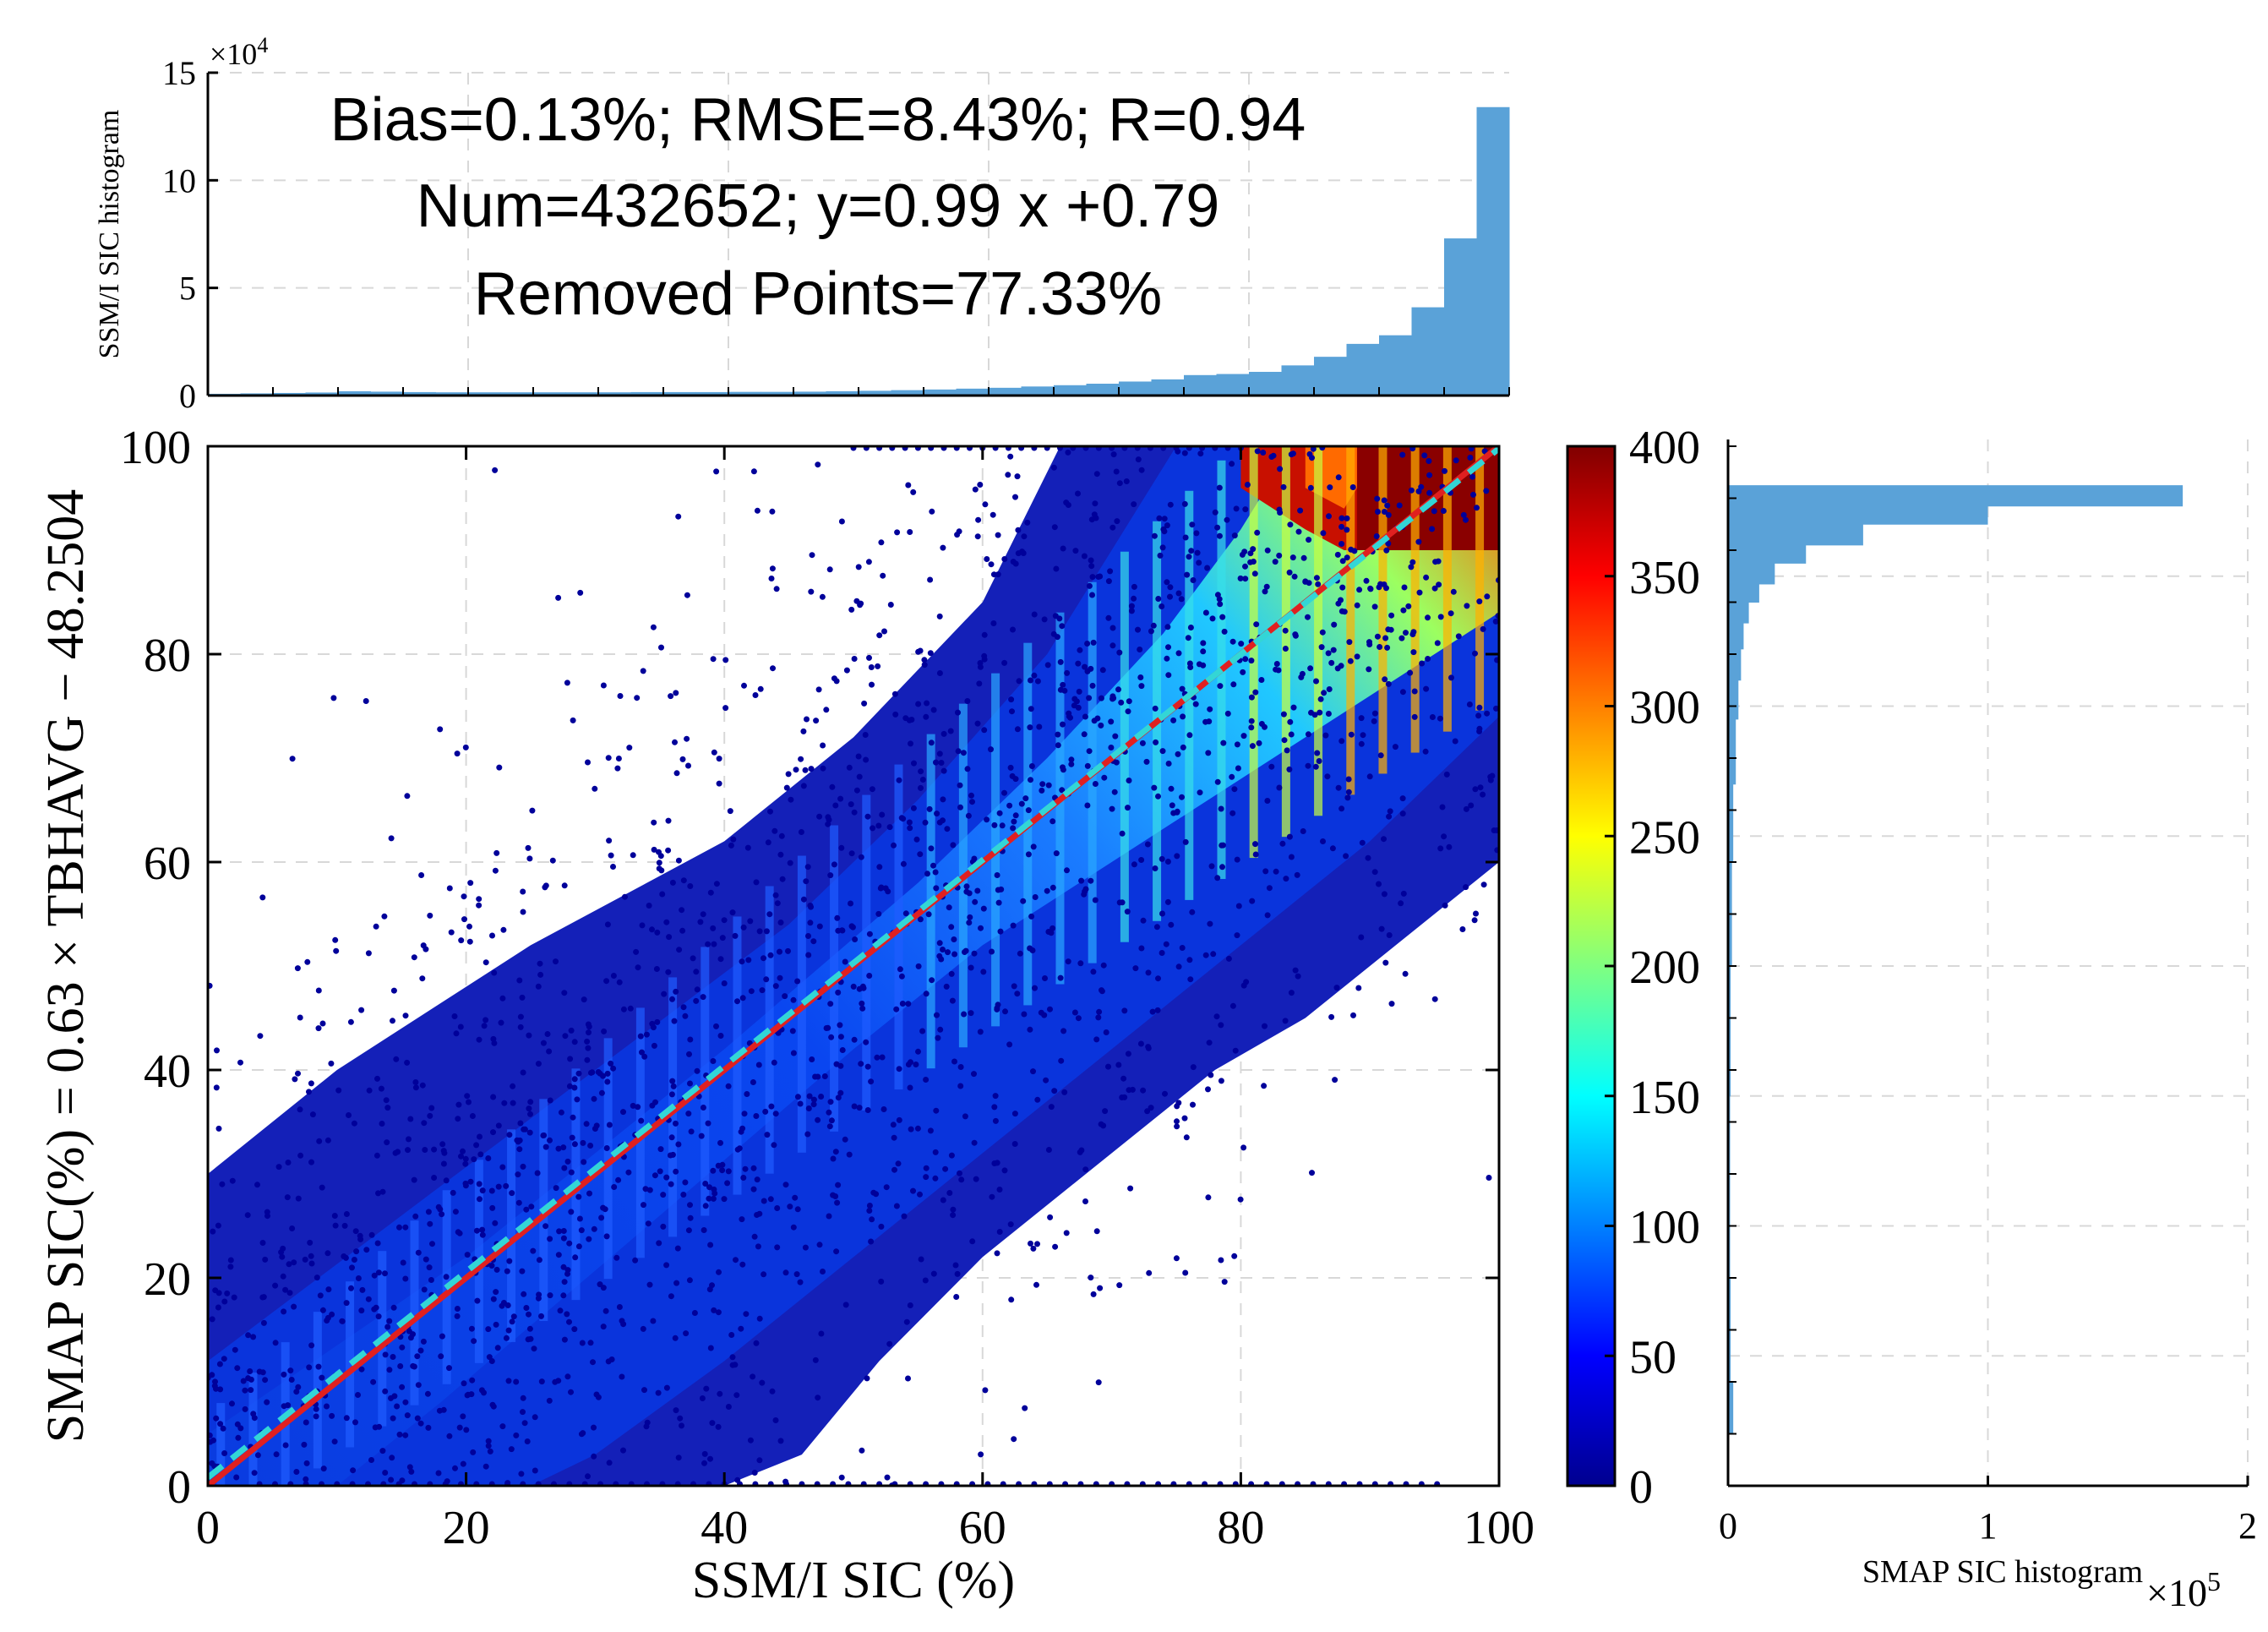 This screenshot has width=2268, height=1632. I want to click on colorbar-tick-label: 50, so click(1652, 1357).